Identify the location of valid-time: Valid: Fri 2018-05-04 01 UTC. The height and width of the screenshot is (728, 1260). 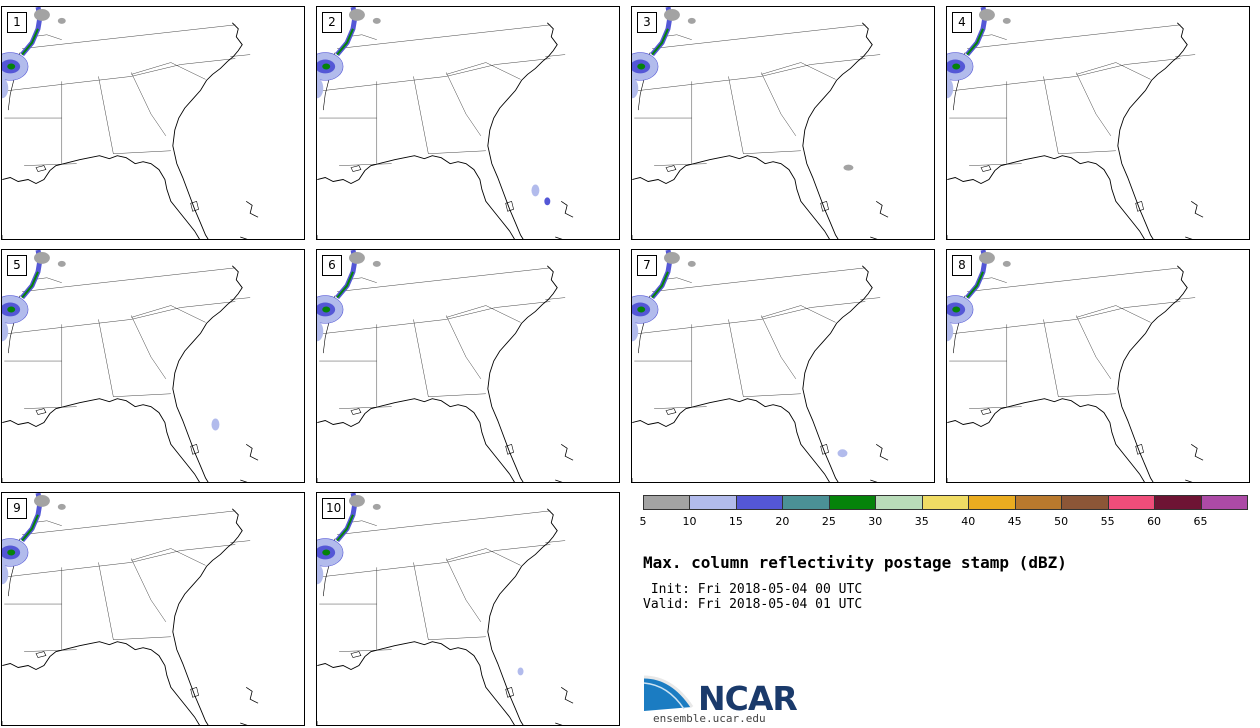
(753, 604).